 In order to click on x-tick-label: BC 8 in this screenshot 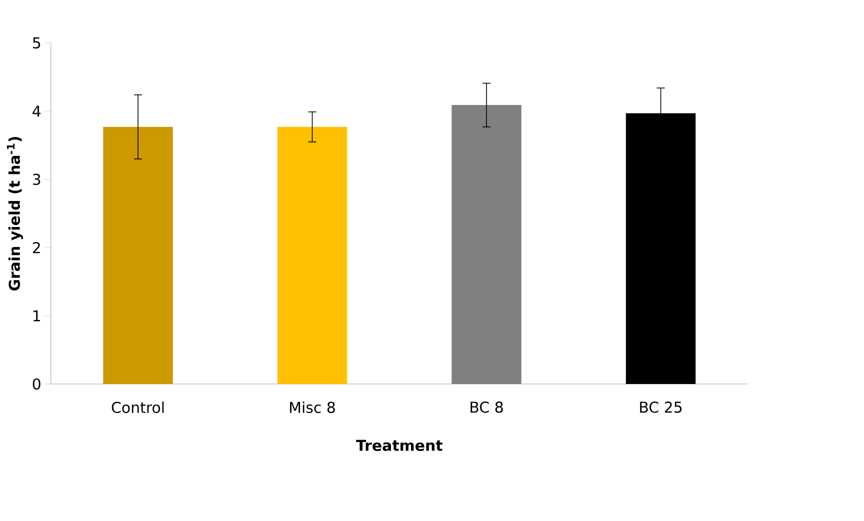, I will do `click(486, 407)`.